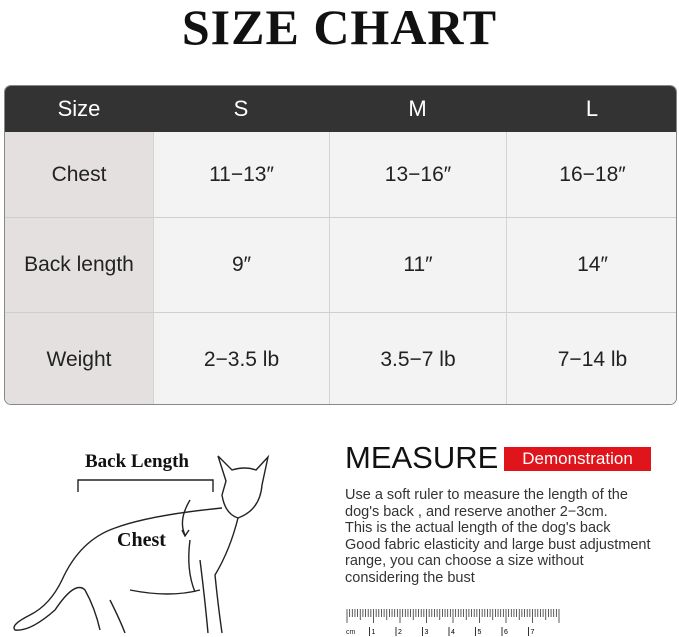  I want to click on ruler-icon: cm 1 2 3 4 5 6 7, so click(453, 622).